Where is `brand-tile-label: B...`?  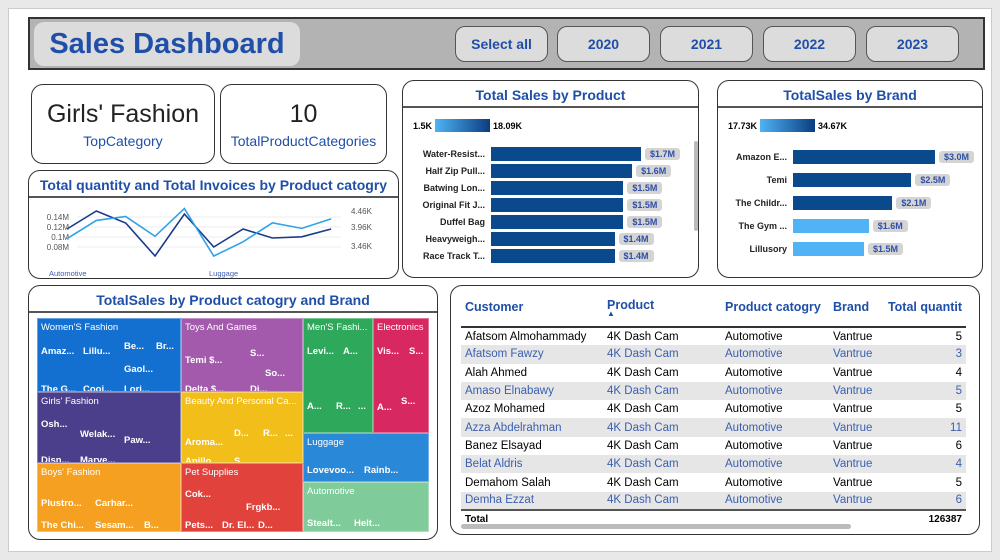 brand-tile-label: B... is located at coordinates (151, 525).